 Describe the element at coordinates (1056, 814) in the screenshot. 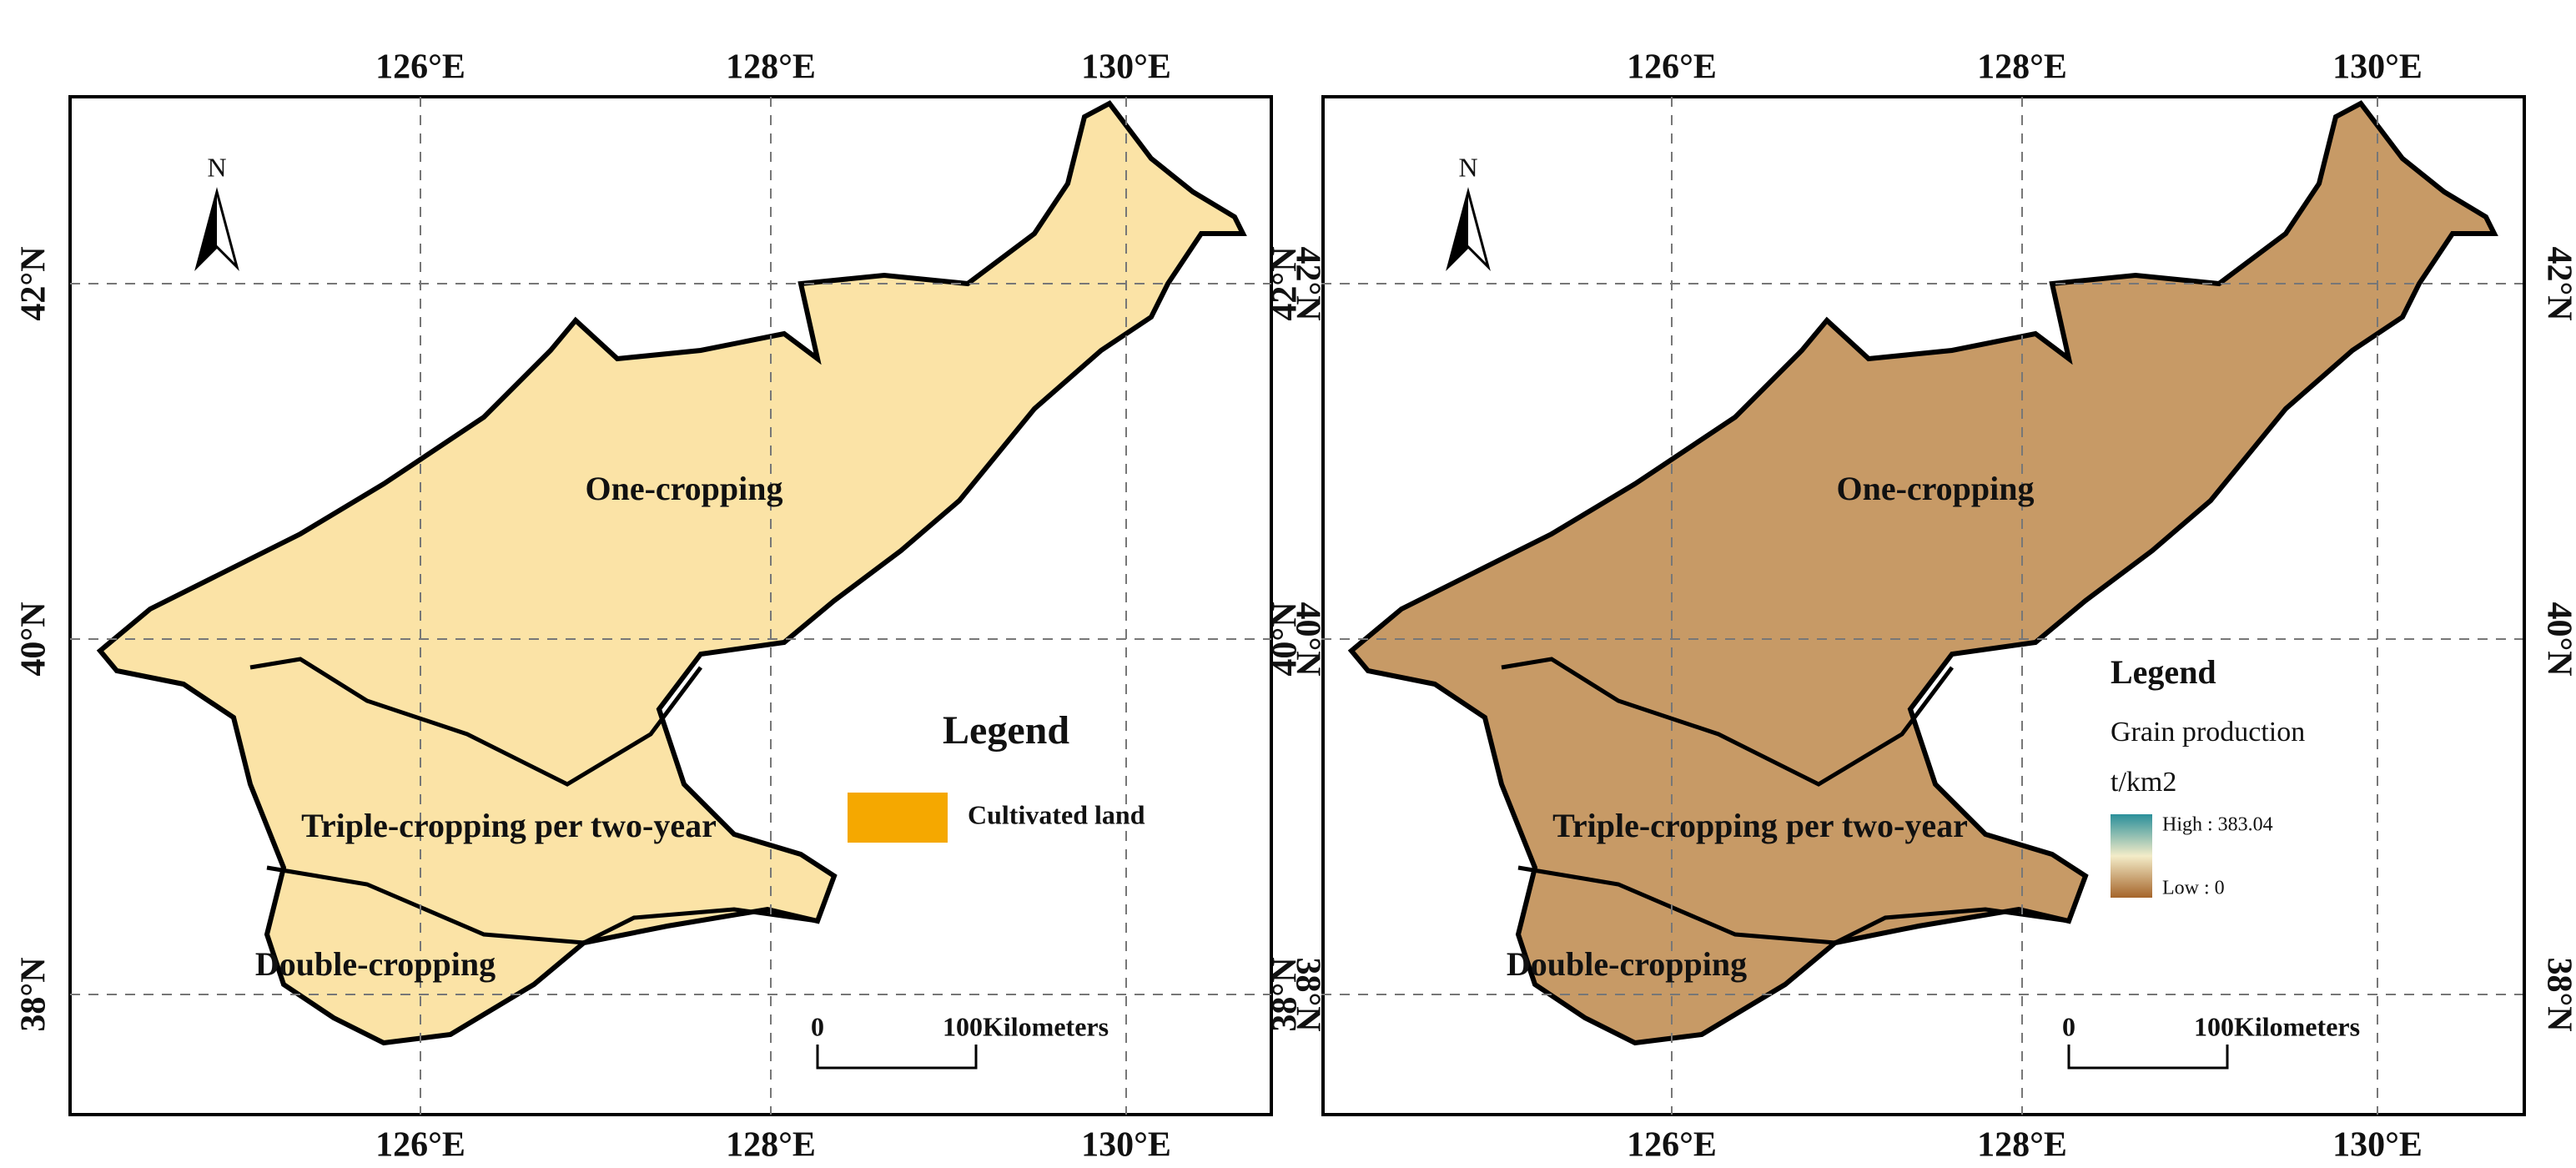

I see `legend-item: Cultivated land` at that location.